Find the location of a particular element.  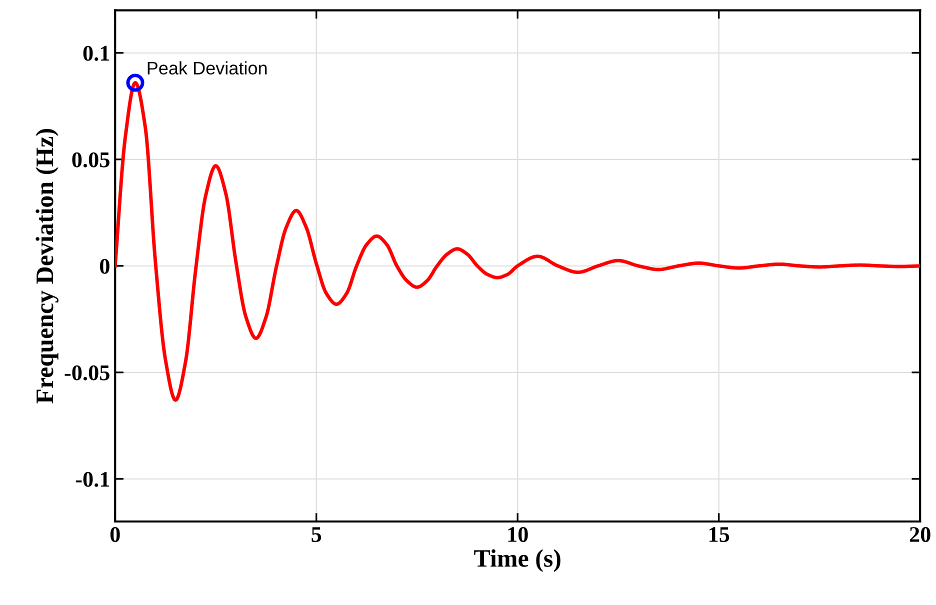

y-axis-title: Frequency Deviation (Hz) is located at coordinates (47, 266).